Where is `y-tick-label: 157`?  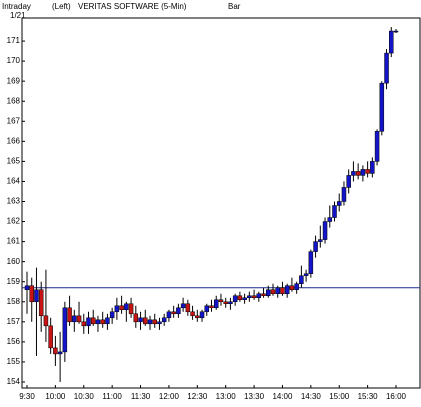
y-tick-label: 157 is located at coordinates (14, 321).